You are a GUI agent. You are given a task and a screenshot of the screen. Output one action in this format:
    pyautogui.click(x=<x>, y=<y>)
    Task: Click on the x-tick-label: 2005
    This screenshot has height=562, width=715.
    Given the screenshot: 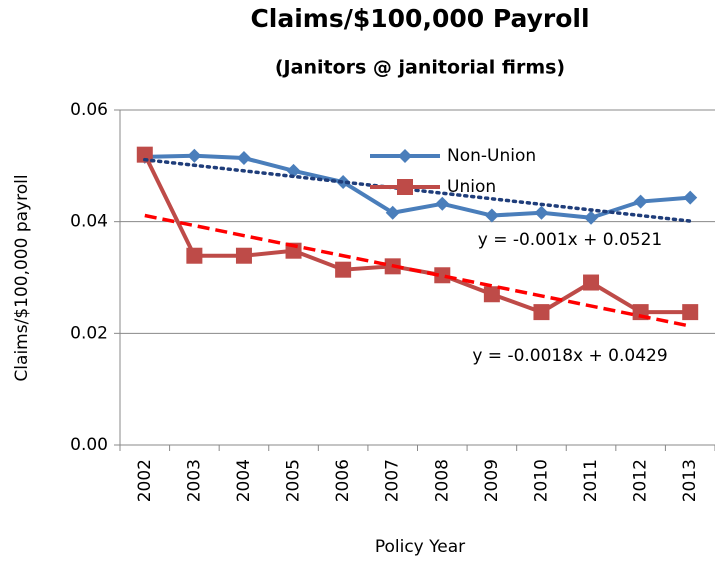 What is the action you would take?
    pyautogui.click(x=294, y=480)
    